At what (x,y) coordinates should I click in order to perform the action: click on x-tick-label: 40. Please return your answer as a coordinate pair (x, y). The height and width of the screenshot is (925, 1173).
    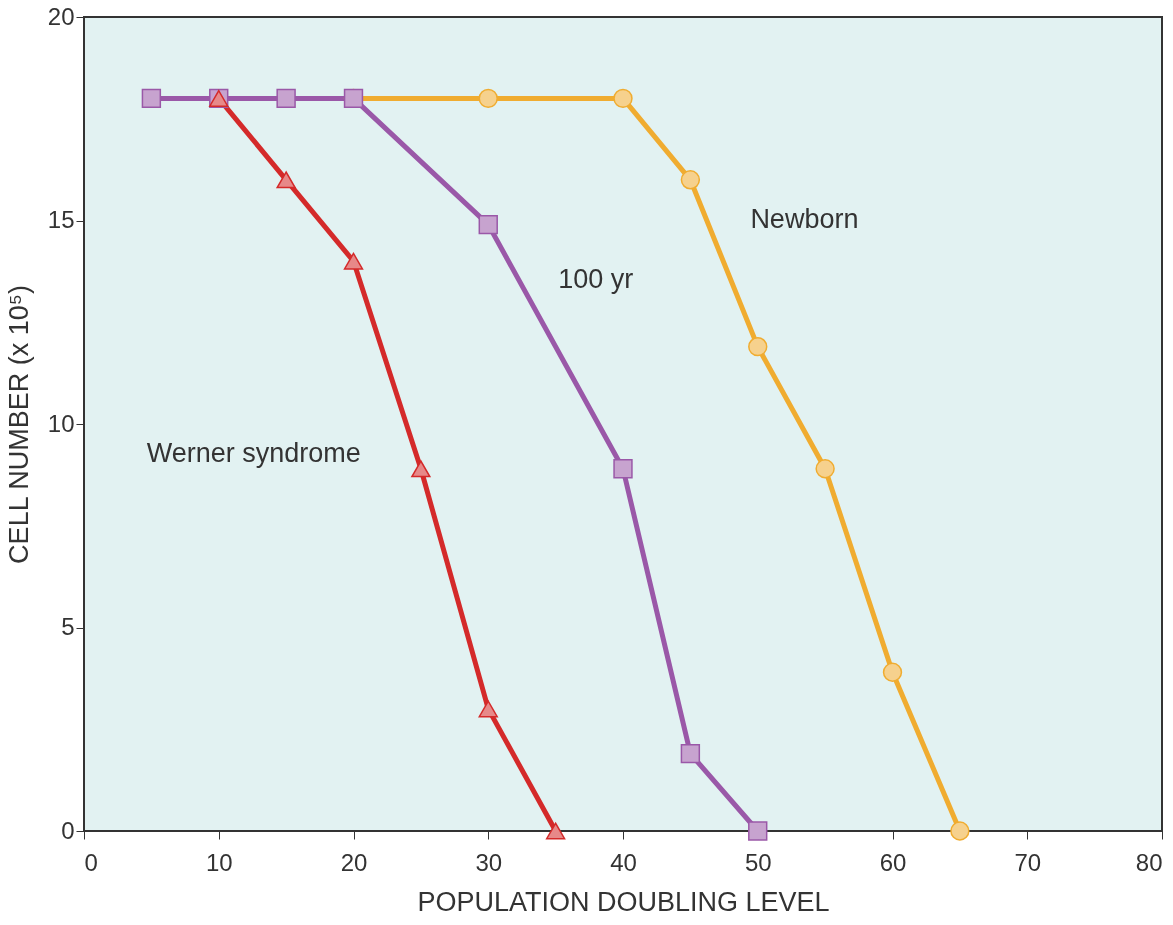
    Looking at the image, I should click on (623, 862).